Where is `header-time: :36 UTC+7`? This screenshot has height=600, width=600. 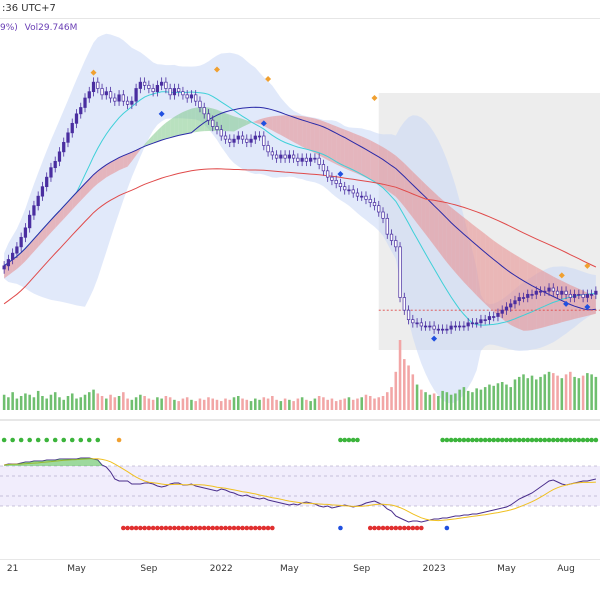
header-time: :36 UTC+7 is located at coordinates (29, 8).